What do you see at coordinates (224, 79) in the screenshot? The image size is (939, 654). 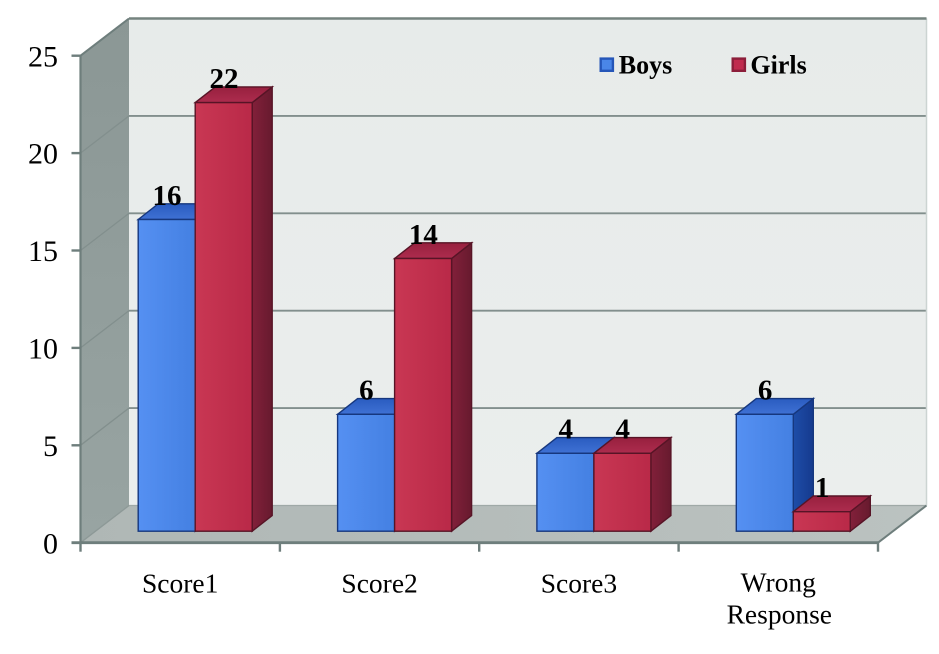 I see `svg-text: 22` at bounding box center [224, 79].